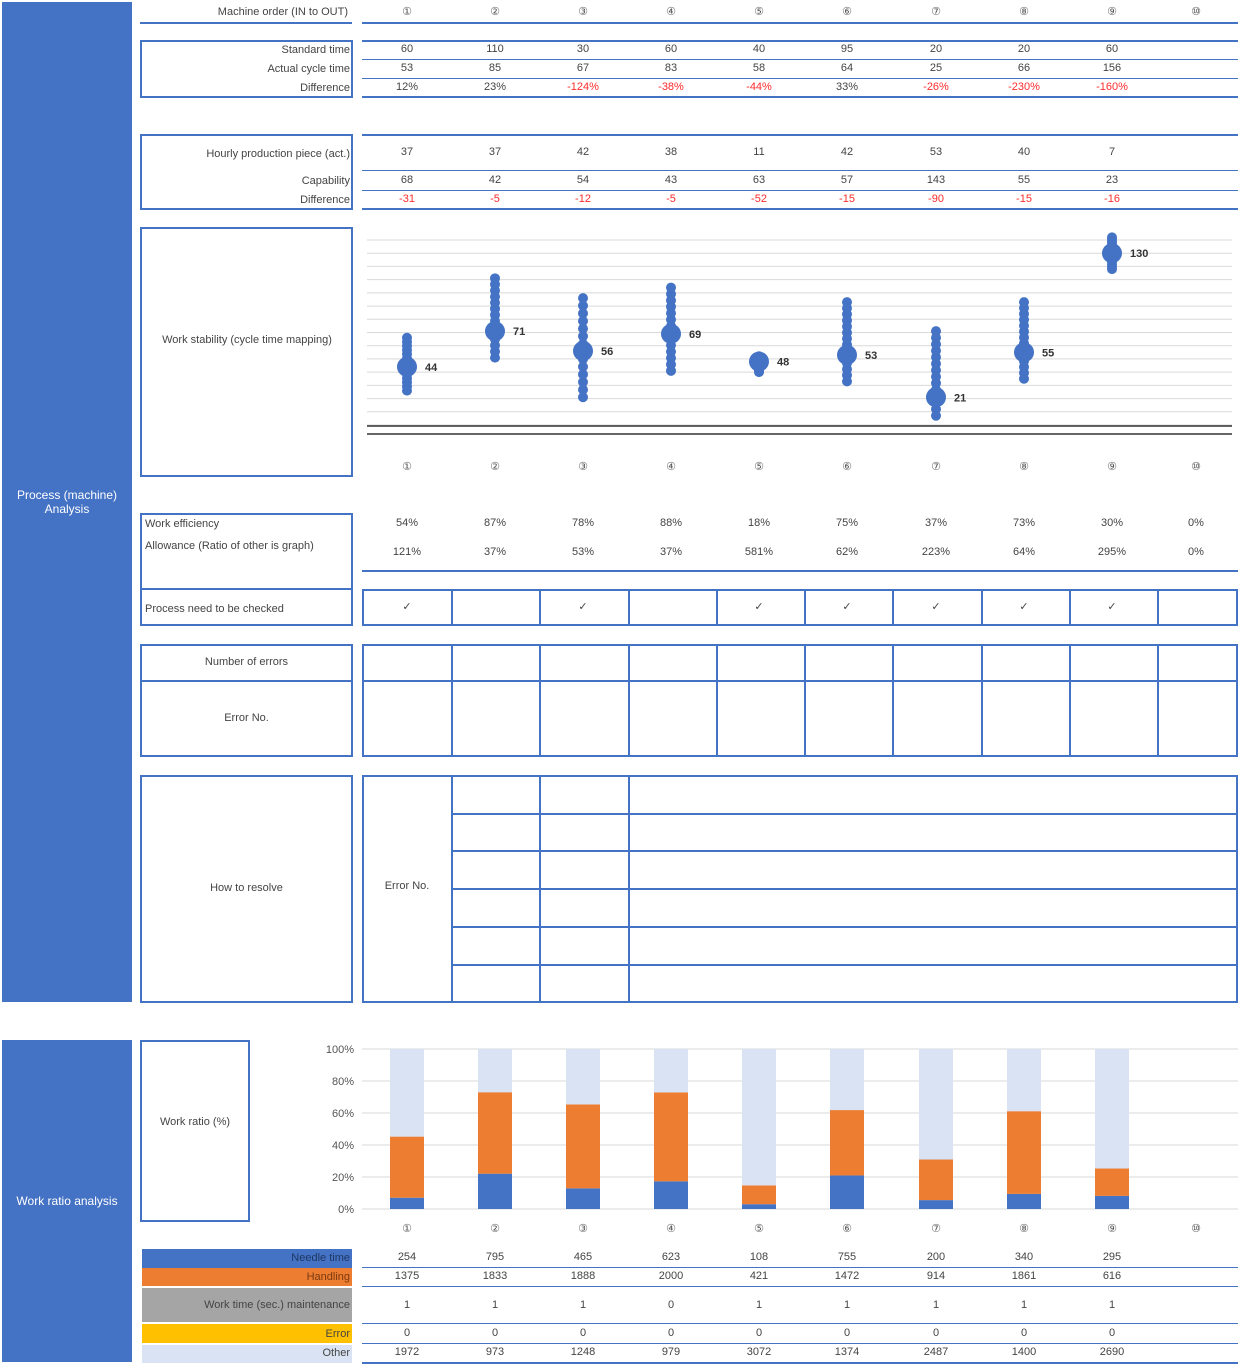  What do you see at coordinates (847, 1305) in the screenshot?
I see `maintenance-value: 1` at bounding box center [847, 1305].